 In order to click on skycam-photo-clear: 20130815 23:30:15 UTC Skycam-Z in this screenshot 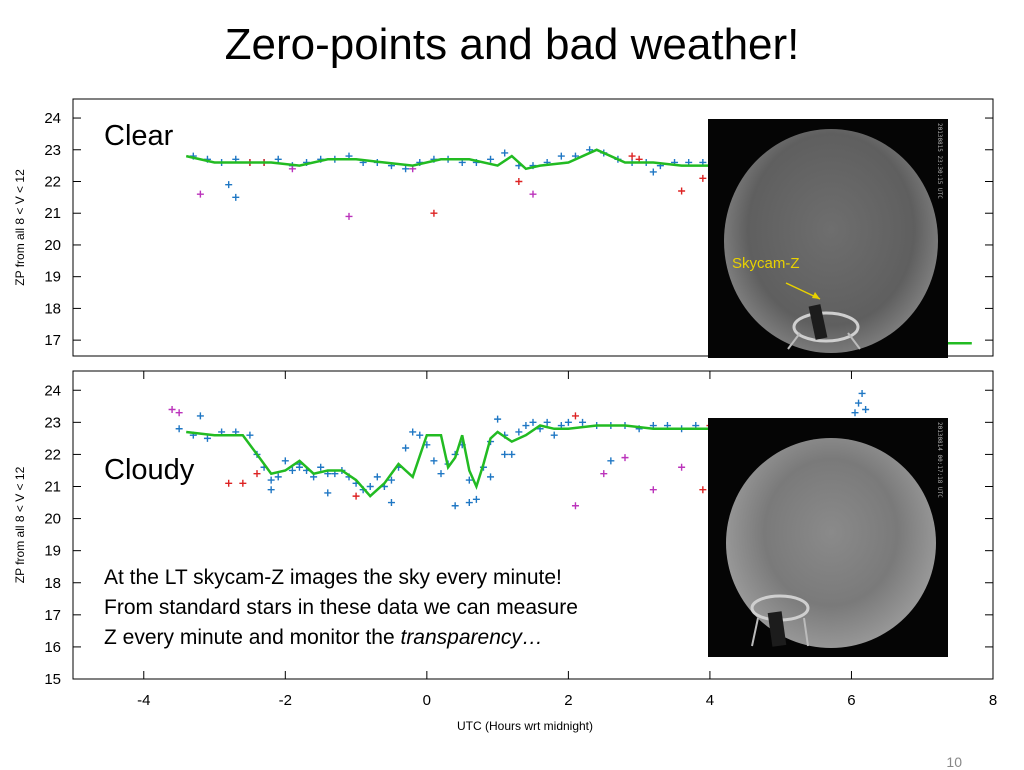, I will do `click(828, 238)`.